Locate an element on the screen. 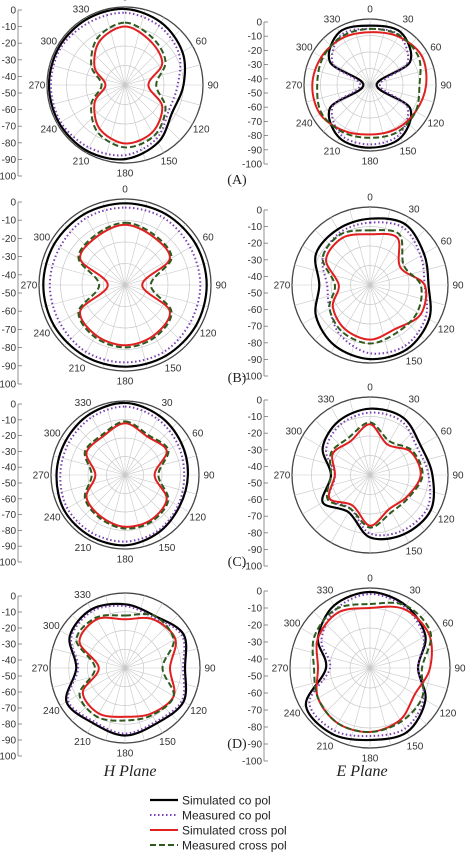 This screenshot has width=474, height=855. panel-label: (C) is located at coordinates (237, 562).